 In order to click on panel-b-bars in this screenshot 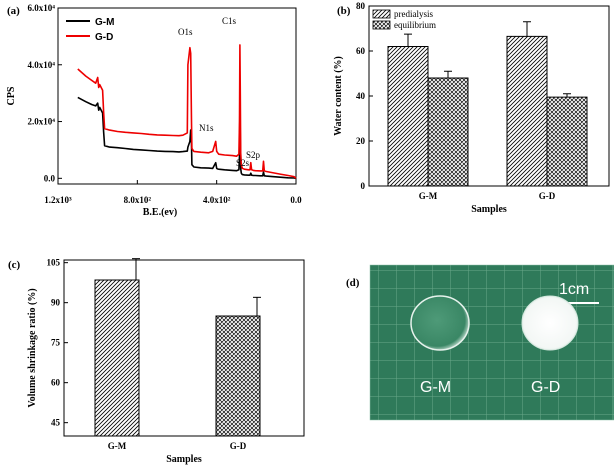, I will do `click(487, 104)`.